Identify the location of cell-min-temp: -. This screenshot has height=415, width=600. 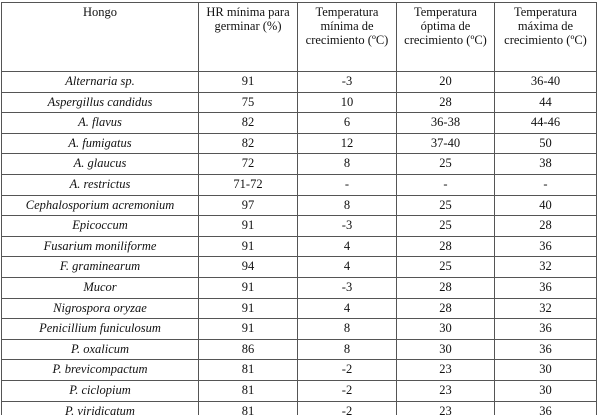
(347, 184).